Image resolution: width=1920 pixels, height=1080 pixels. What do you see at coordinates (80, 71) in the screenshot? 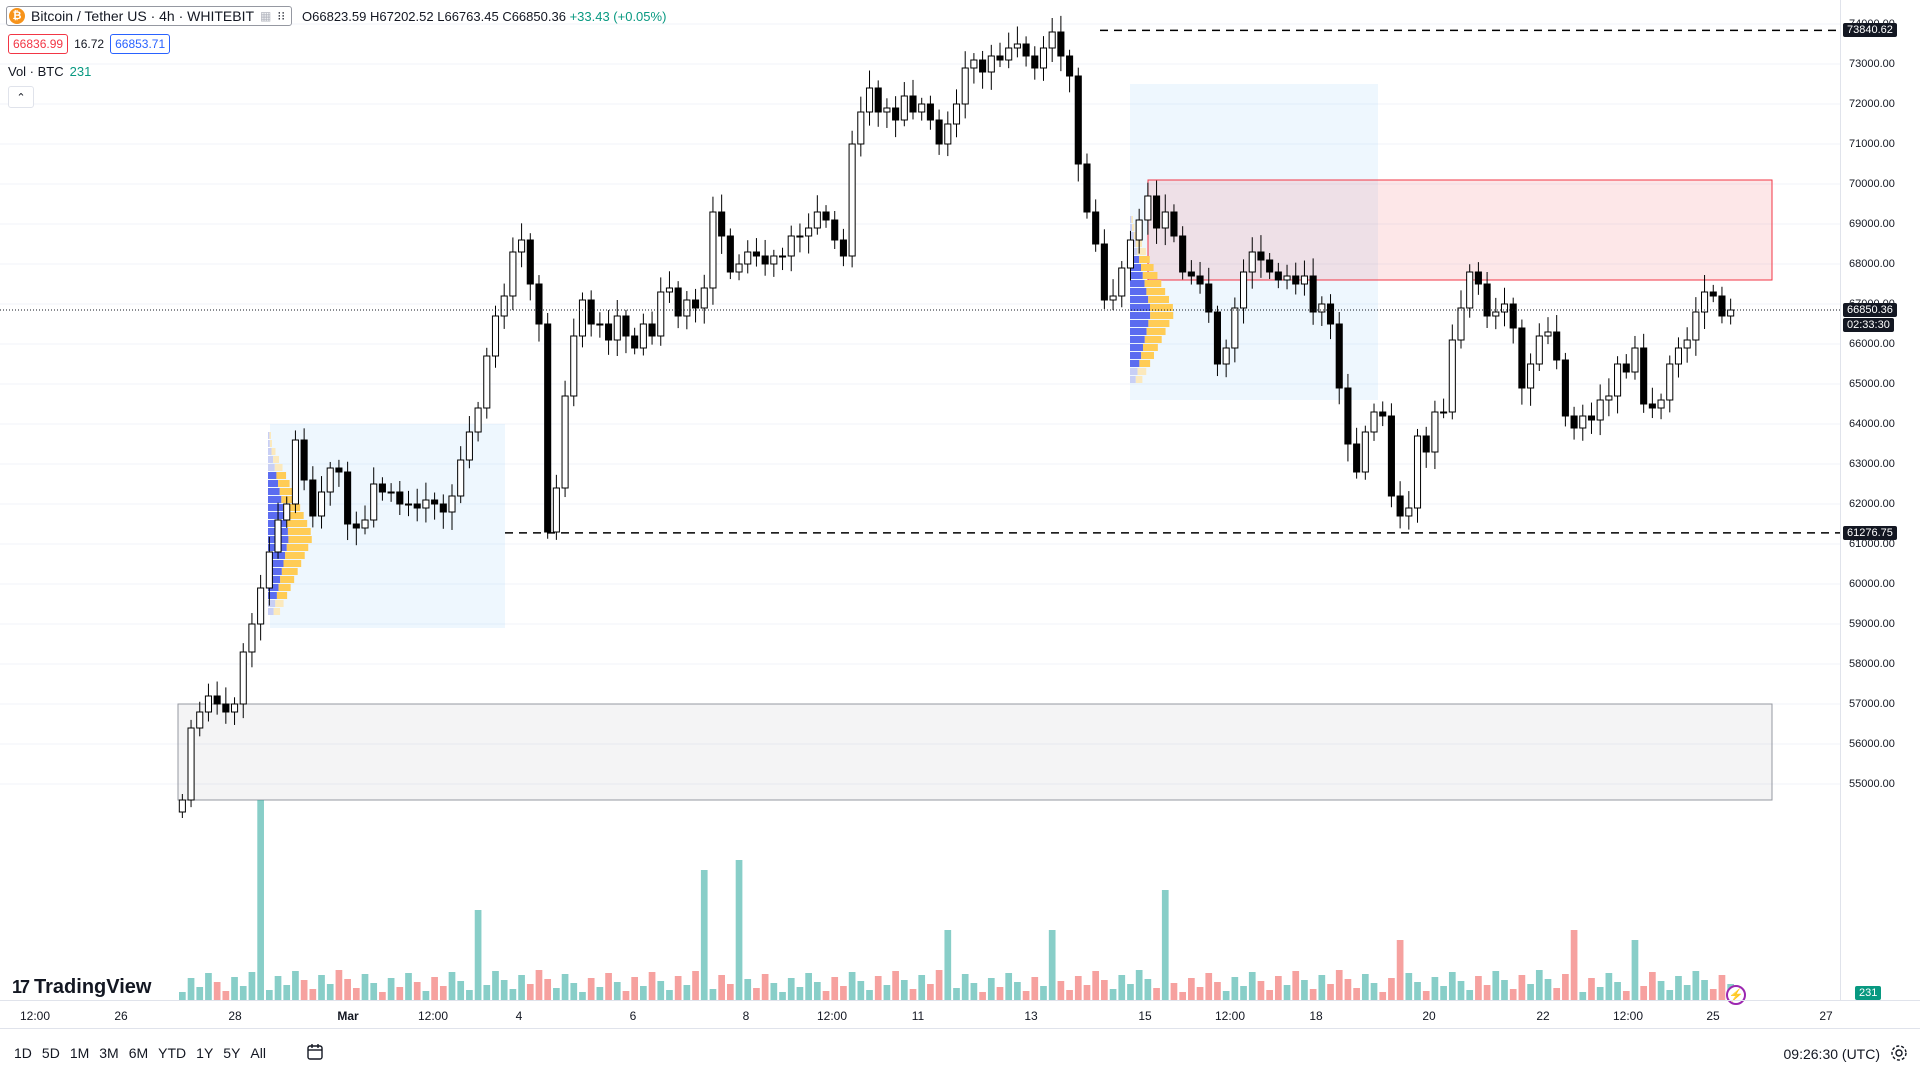
I see `volume-value: 231` at bounding box center [80, 71].